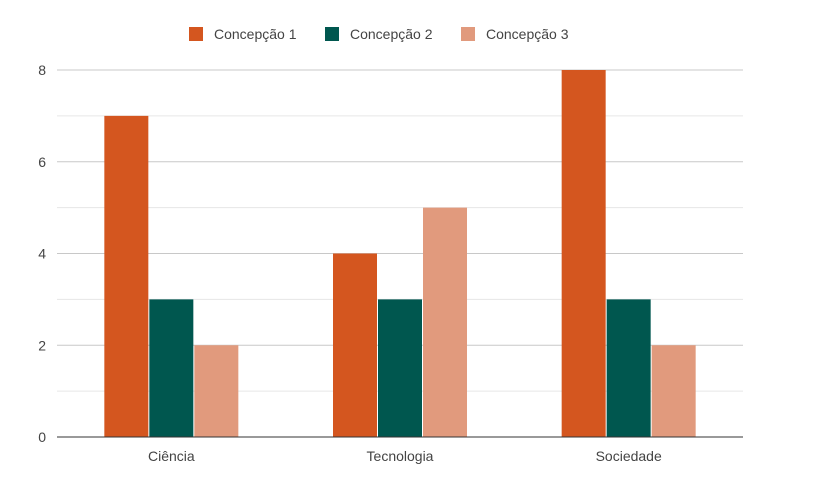 The height and width of the screenshot is (488, 828). Describe the element at coordinates (527, 34) in the screenshot. I see `legend-label: Concepção 3` at that location.